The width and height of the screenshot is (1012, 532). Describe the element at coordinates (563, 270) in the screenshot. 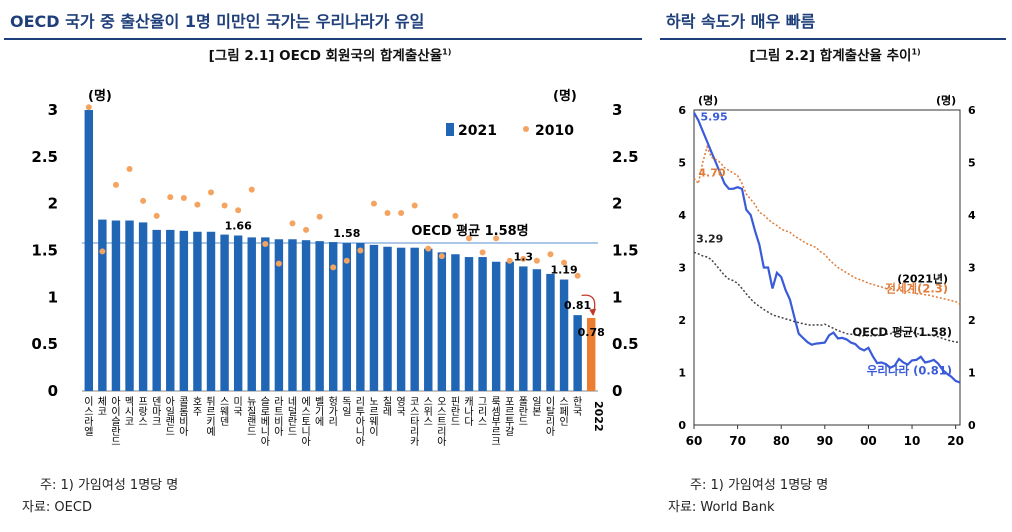

I see `bar-data-label: 1.19` at that location.